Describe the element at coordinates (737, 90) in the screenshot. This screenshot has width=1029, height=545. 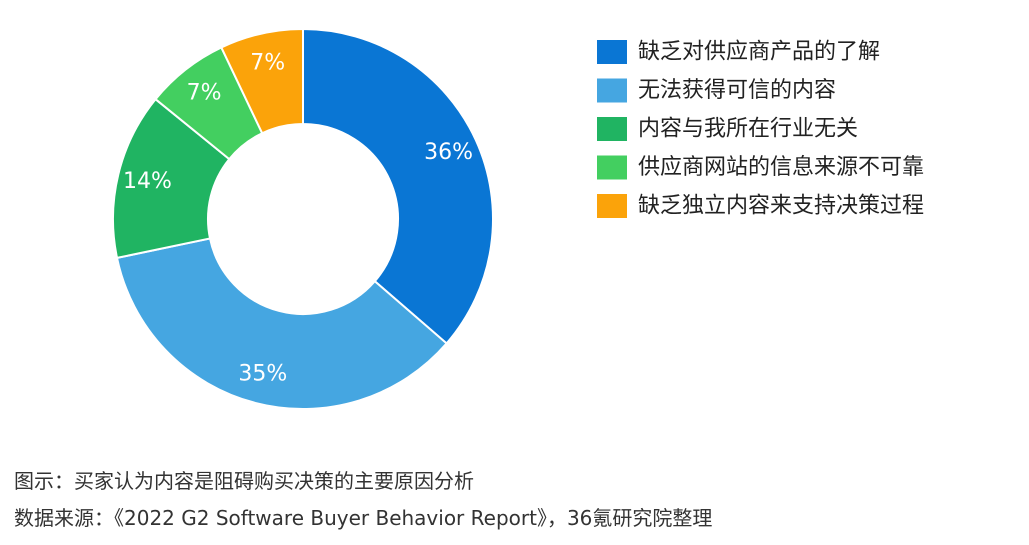
I see `legend-label-2: 无法获得可信的内容` at that location.